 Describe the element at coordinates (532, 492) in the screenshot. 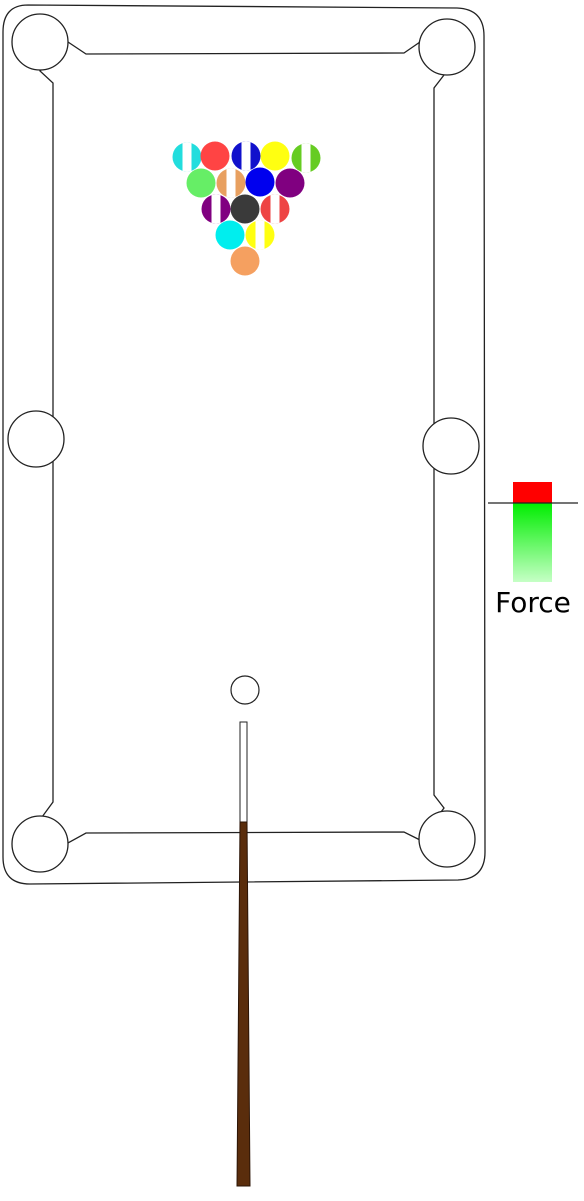

I see `force-meter-max-zone` at that location.